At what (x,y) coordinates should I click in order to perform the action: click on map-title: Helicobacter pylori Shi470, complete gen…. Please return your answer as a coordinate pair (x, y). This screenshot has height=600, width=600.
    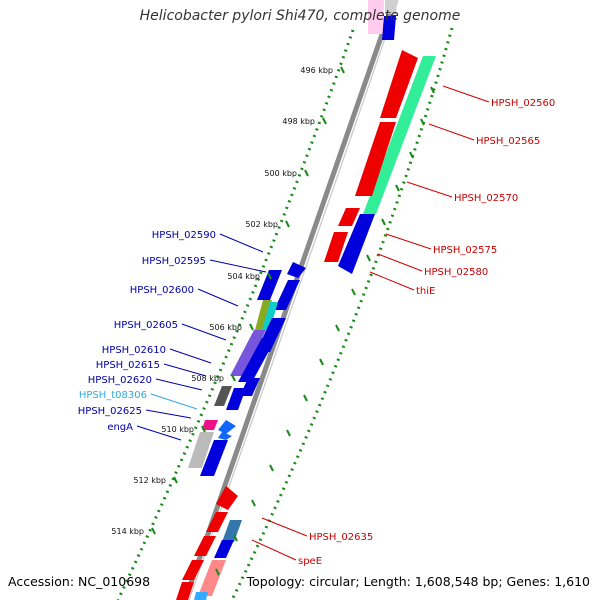
    Looking at the image, I should click on (300, 16).